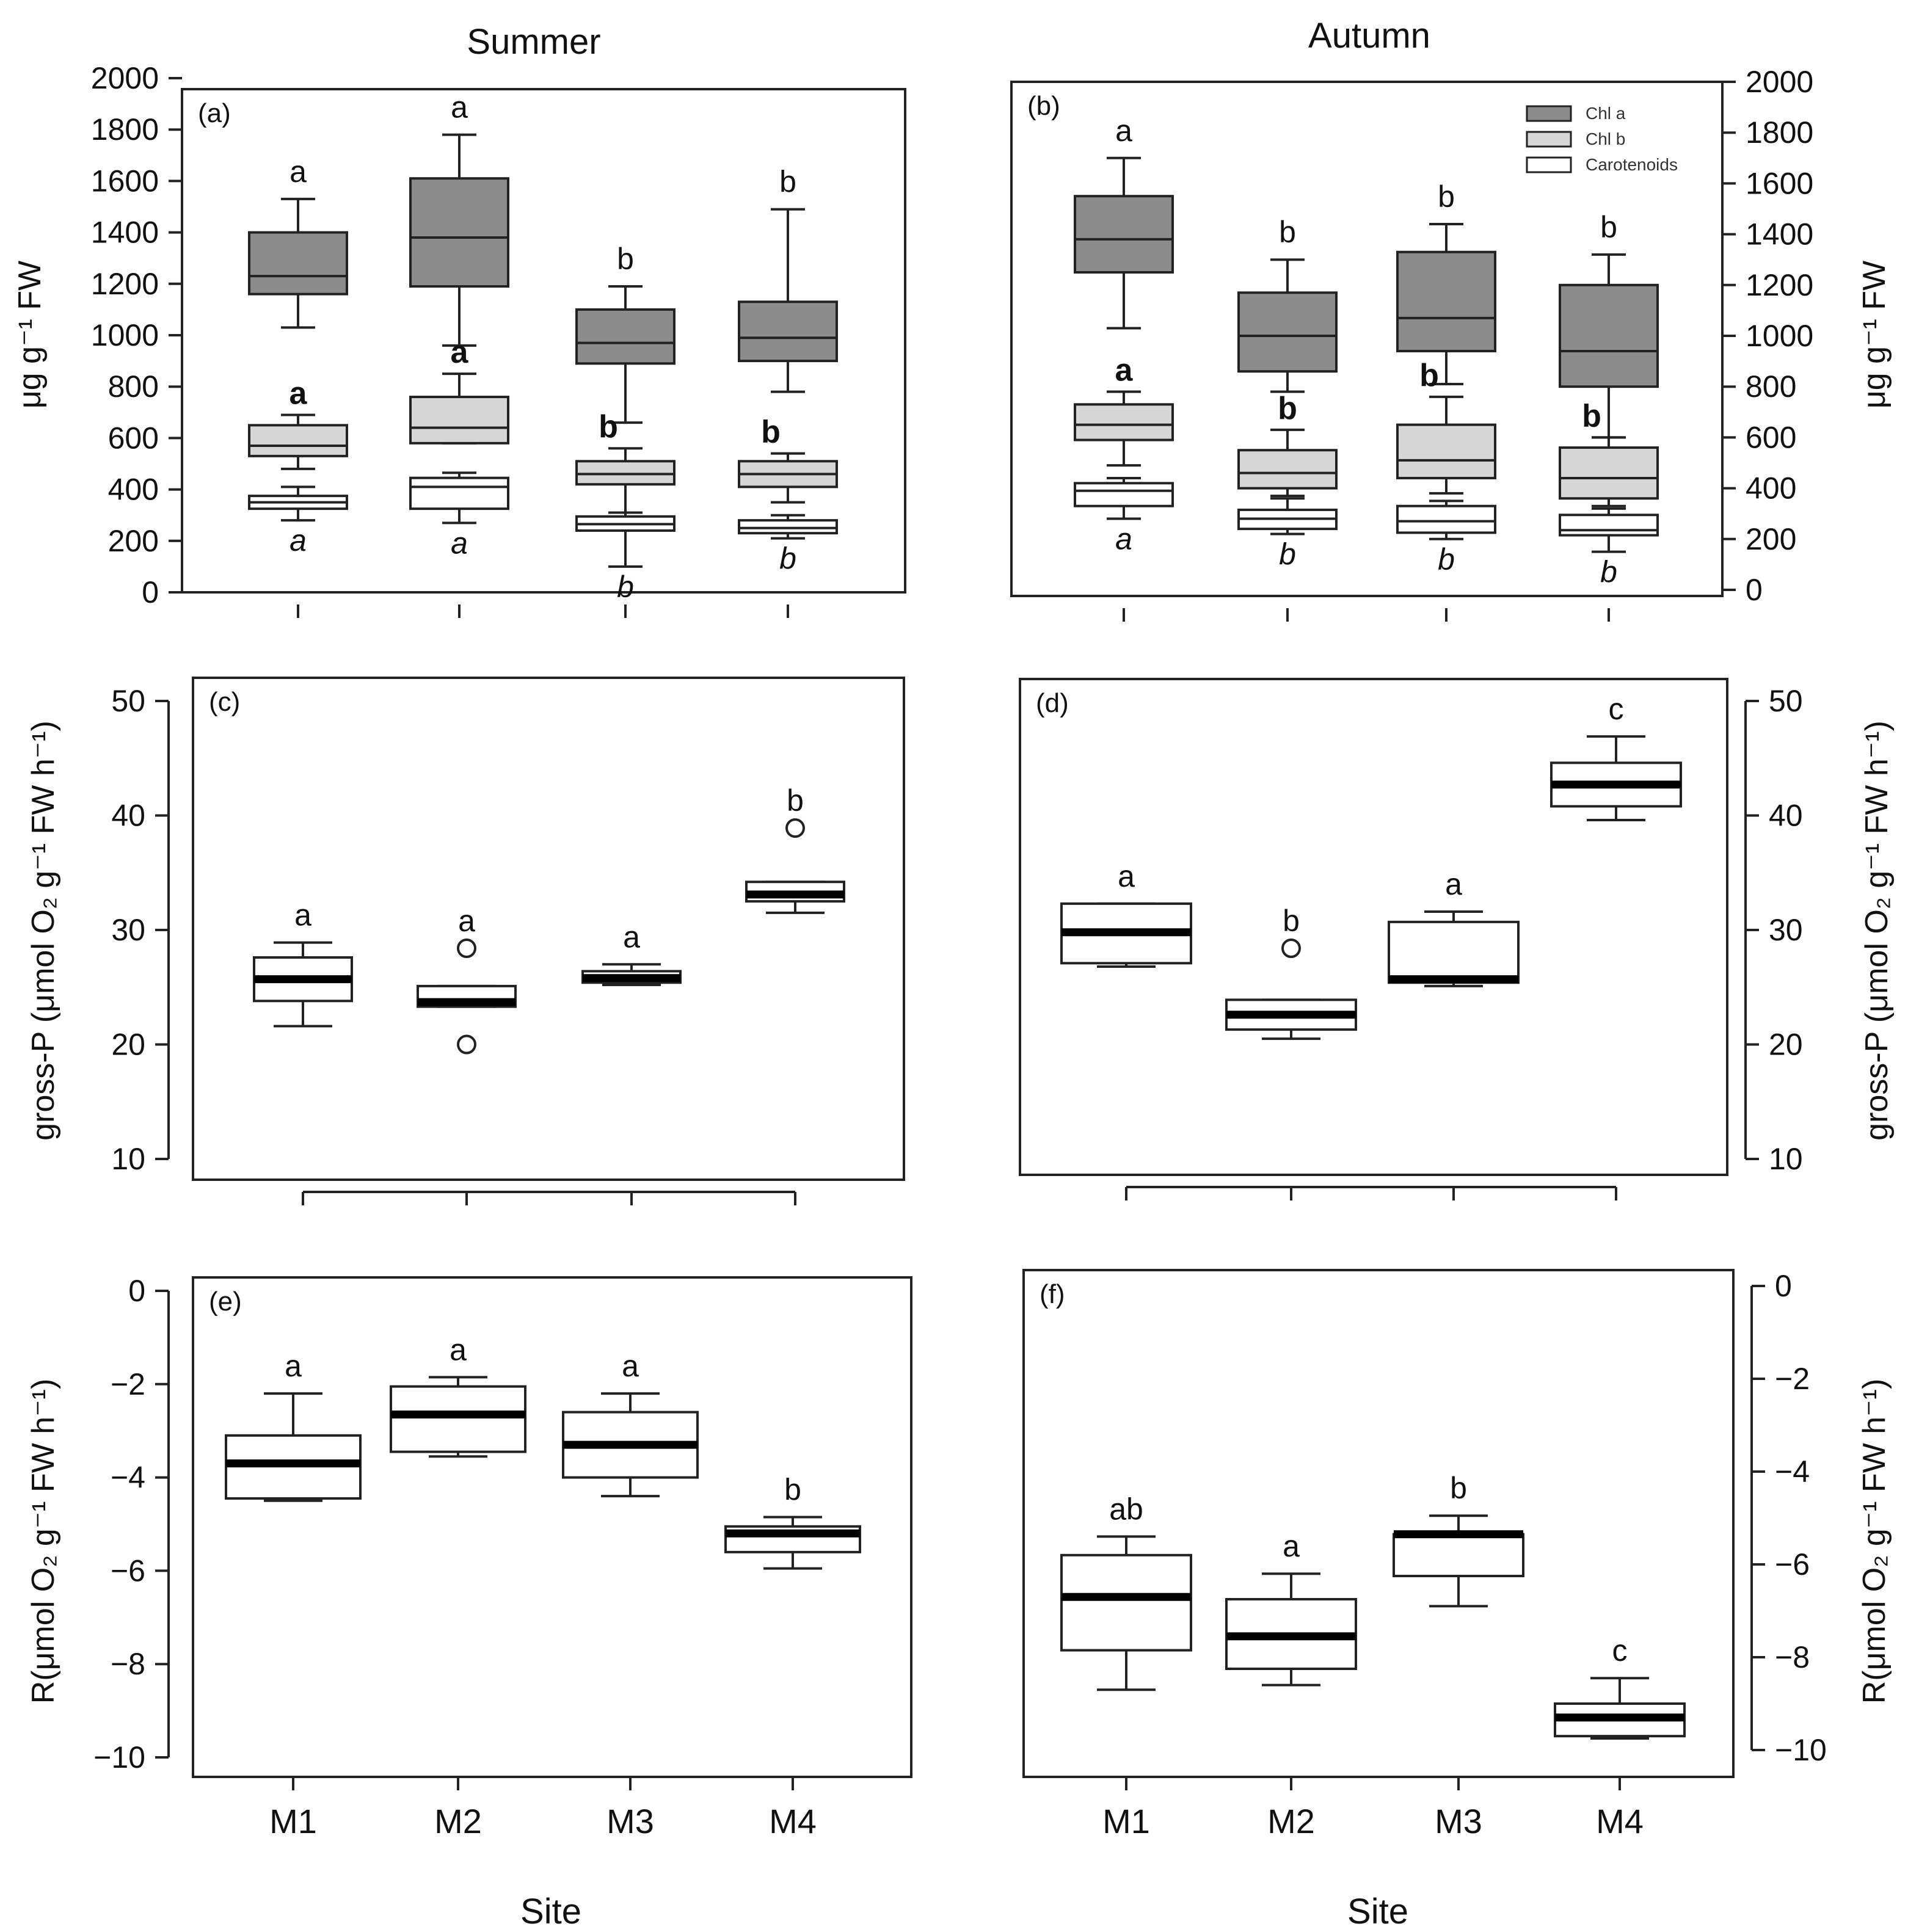 The width and height of the screenshot is (1930, 1932). What do you see at coordinates (1371, 866) in the screenshot?
I see `series-gross-p: a b a c` at bounding box center [1371, 866].